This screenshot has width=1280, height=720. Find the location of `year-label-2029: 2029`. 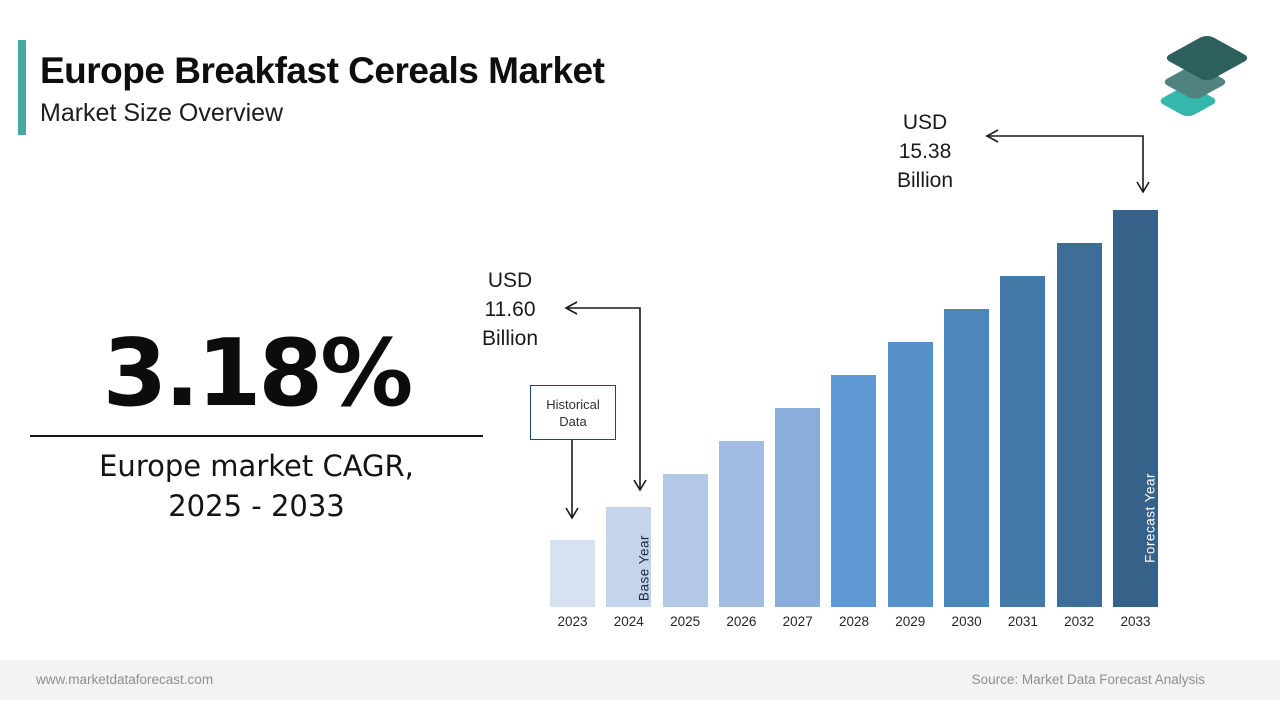

year-label-2029: 2029 is located at coordinates (910, 621).